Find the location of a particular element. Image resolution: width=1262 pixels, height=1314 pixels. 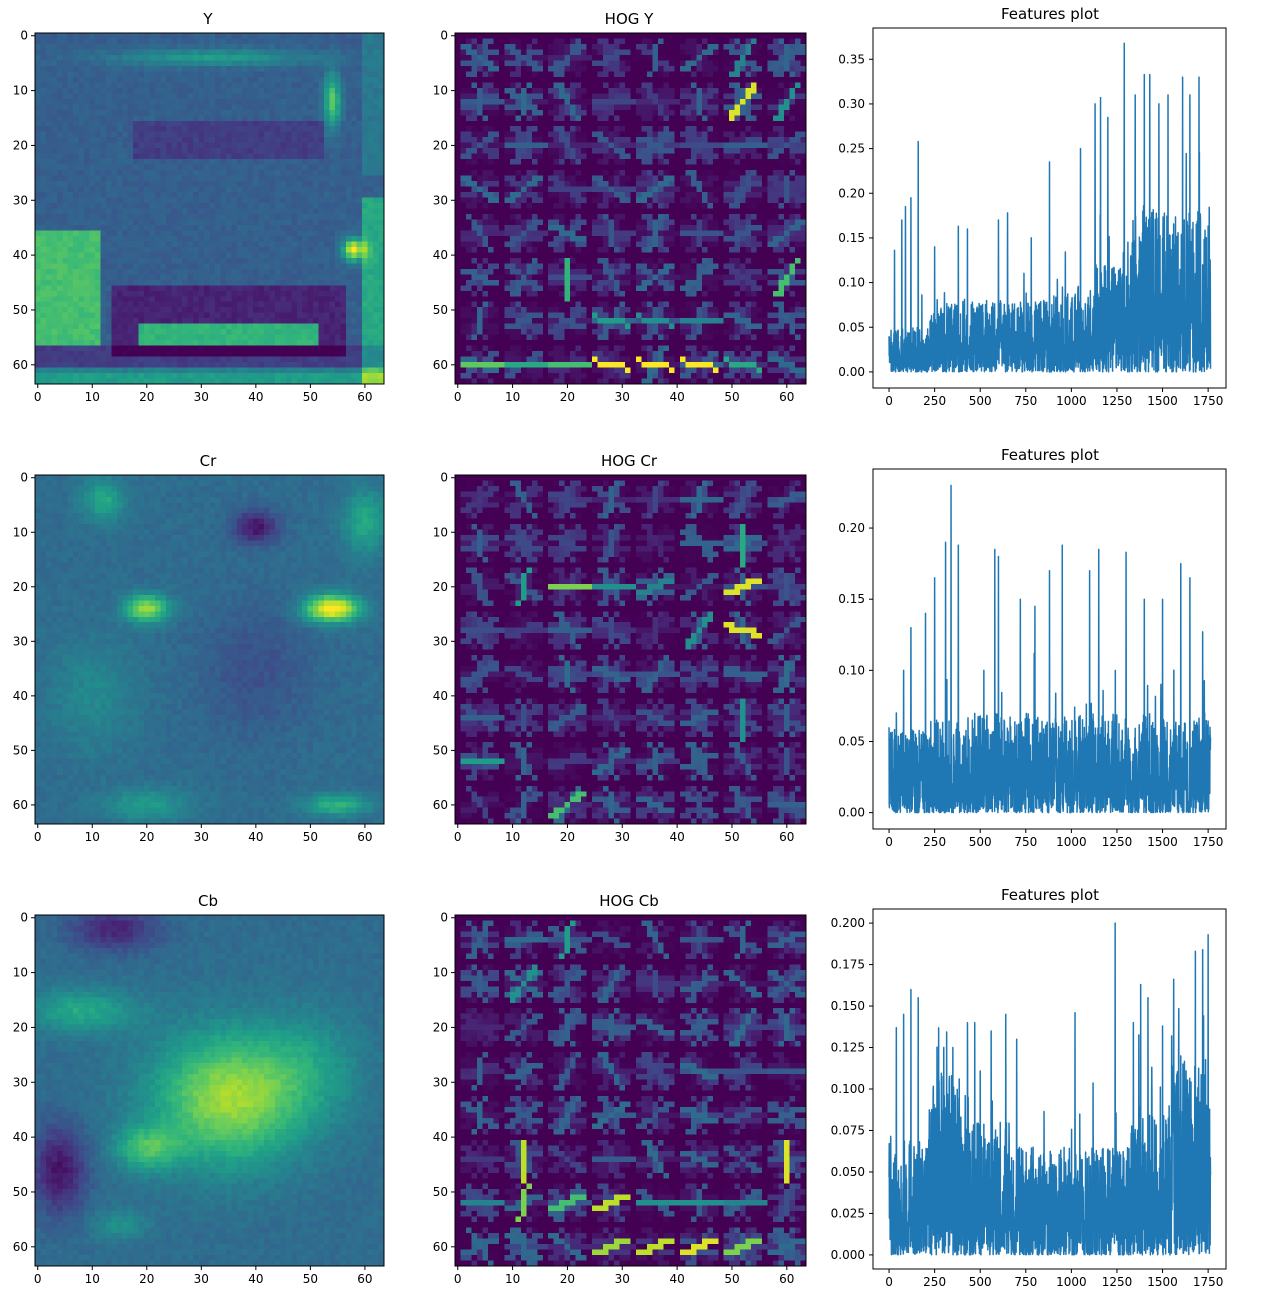

y-tick-label: 0.200 is located at coordinates (848, 923).